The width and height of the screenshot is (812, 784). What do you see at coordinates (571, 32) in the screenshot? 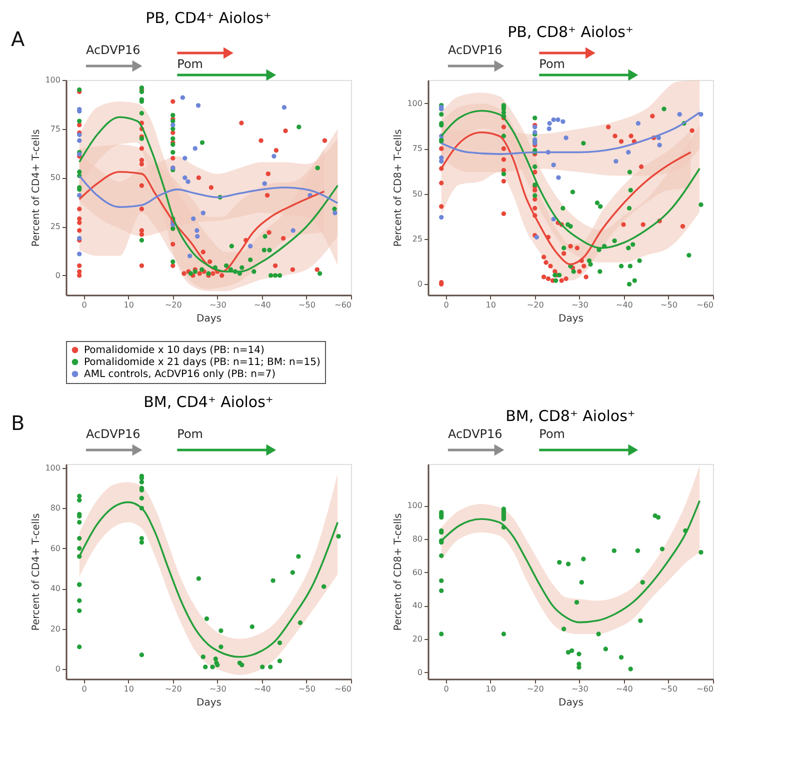
I see `chart-title: PB, CD8⁺ Aiolos⁺` at bounding box center [571, 32].